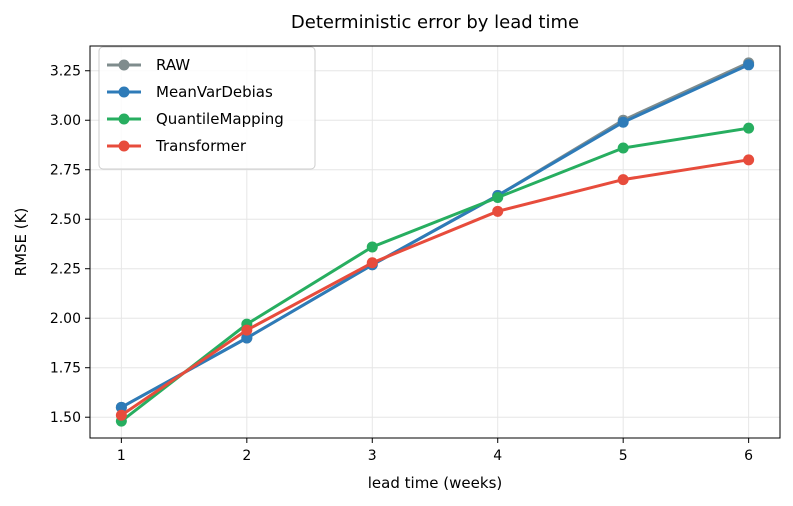 The height and width of the screenshot is (506, 793). Describe the element at coordinates (121, 456) in the screenshot. I see `x-tick-label: 1` at that location.